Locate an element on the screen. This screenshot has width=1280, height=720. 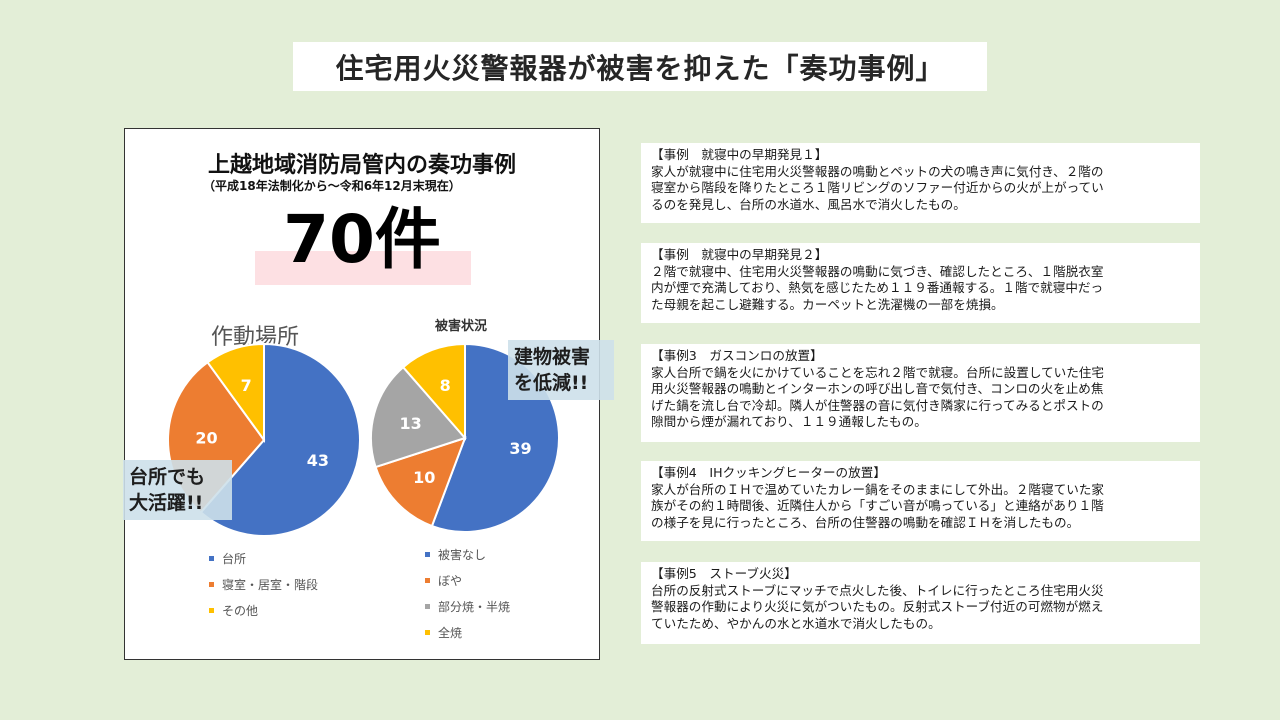
callout-kitchen: 台所でも 大活躍!! is located at coordinates (177, 490).